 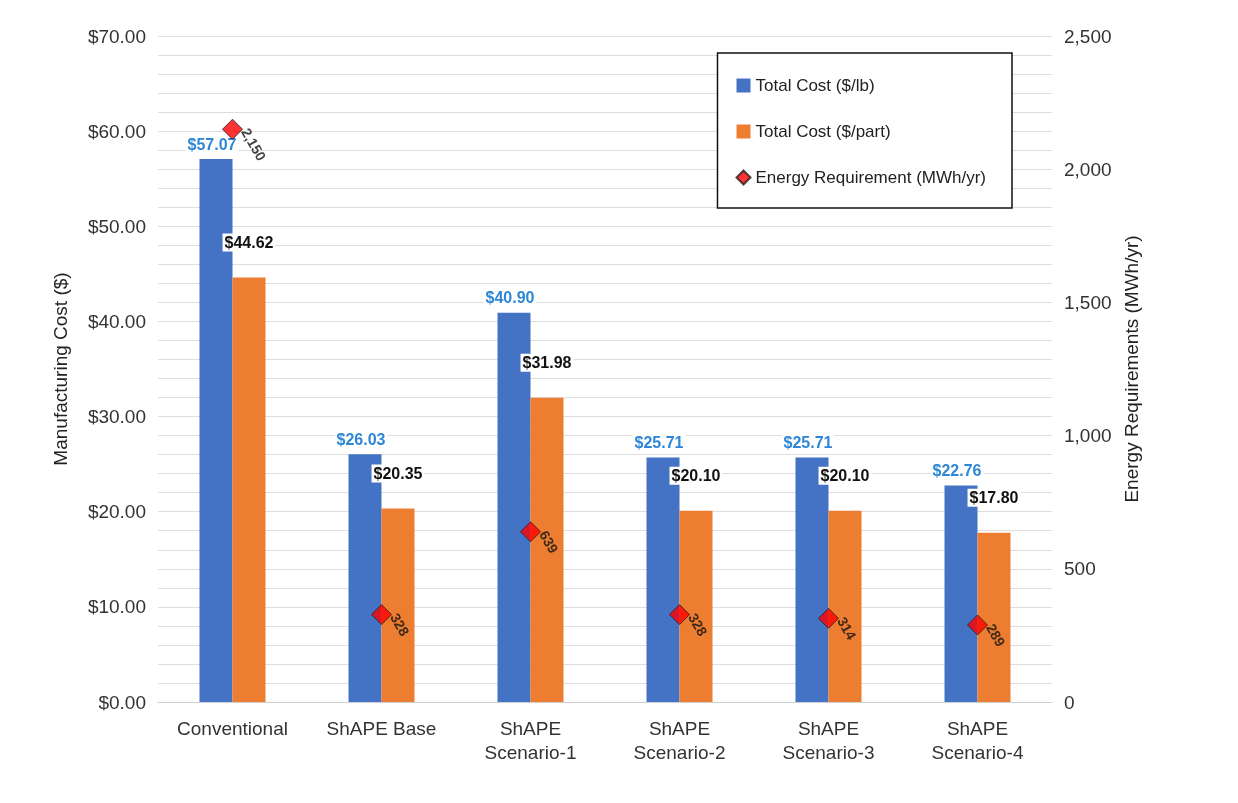 I want to click on y-tick-label: $20.00, so click(x=116, y=512).